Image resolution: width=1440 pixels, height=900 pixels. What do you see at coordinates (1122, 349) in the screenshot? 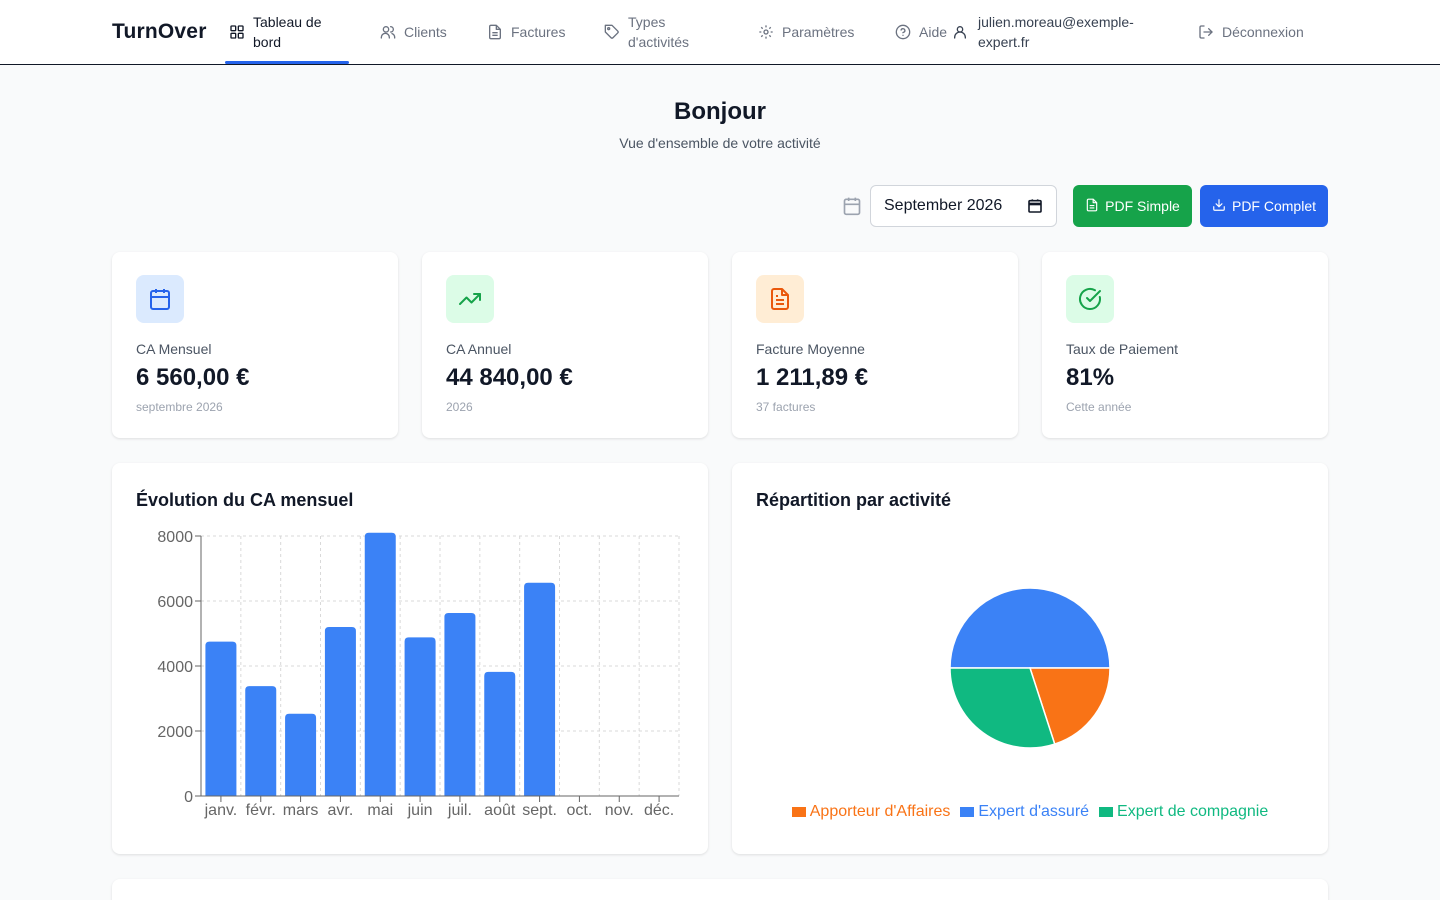
I see `stat-label: Taux de Paiement` at bounding box center [1122, 349].